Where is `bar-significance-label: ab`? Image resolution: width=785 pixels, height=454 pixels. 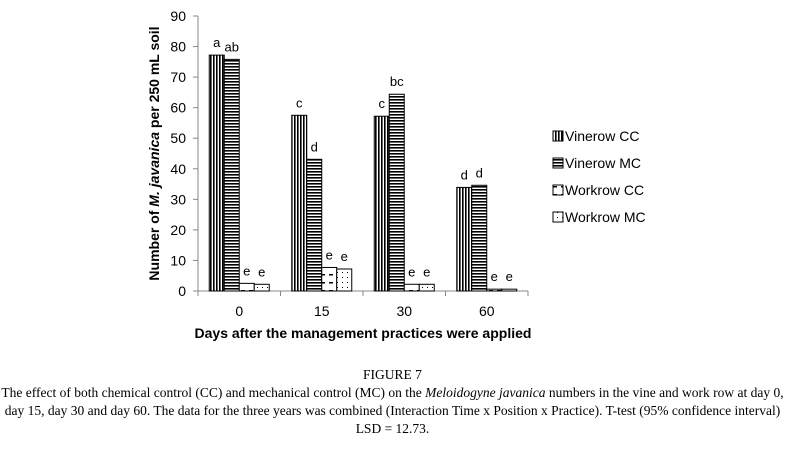
bar-significance-label: ab is located at coordinates (232, 46).